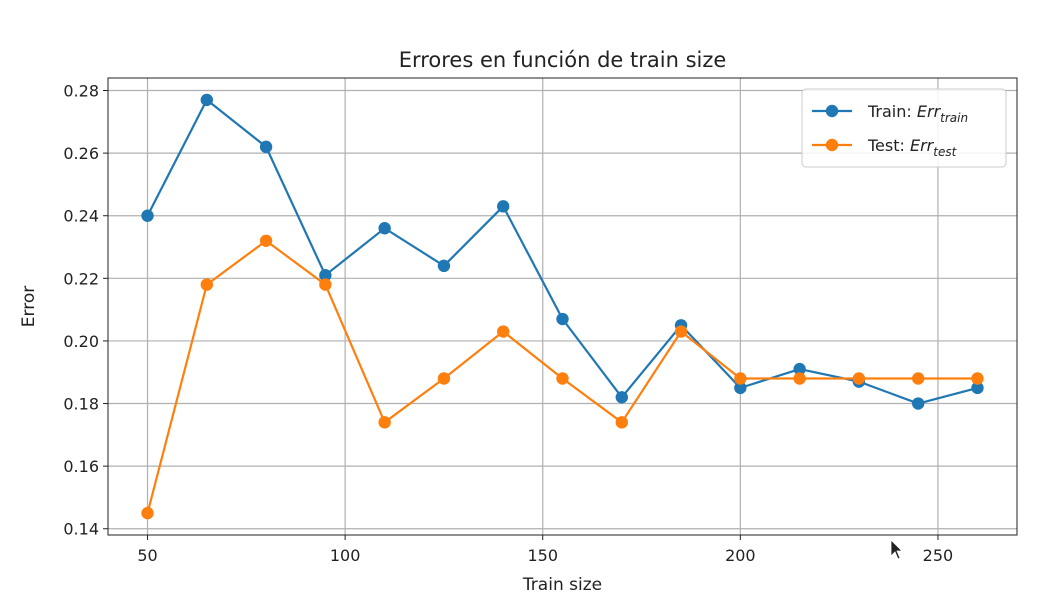 This screenshot has height=598, width=1050. I want to click on x-tick-label: 50, so click(147, 555).